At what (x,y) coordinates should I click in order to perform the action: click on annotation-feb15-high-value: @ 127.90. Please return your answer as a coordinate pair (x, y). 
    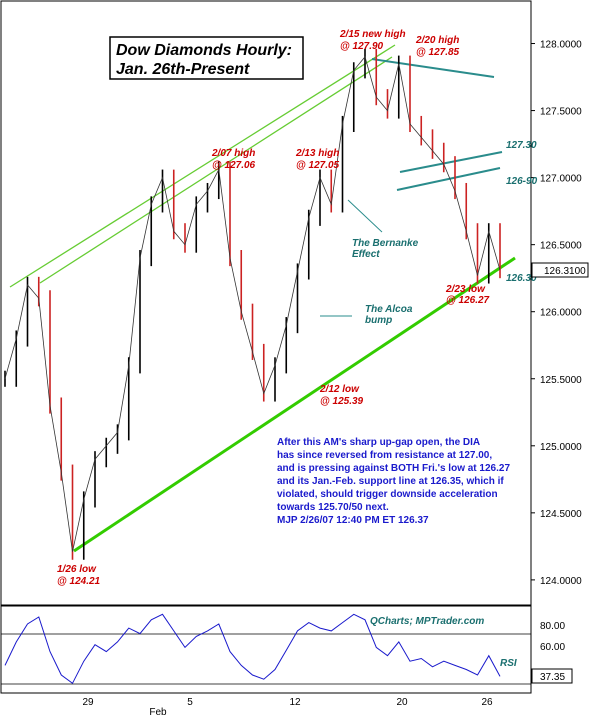
    Looking at the image, I should click on (362, 46).